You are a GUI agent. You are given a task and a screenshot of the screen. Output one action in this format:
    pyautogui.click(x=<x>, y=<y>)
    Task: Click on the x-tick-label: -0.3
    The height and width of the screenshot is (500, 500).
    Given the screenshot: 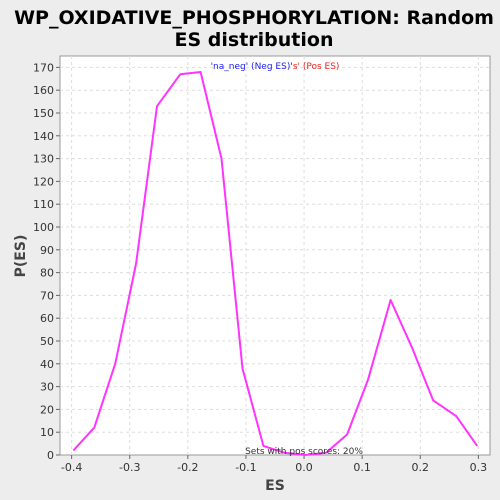 What is the action you would take?
    pyautogui.click(x=129, y=467)
    